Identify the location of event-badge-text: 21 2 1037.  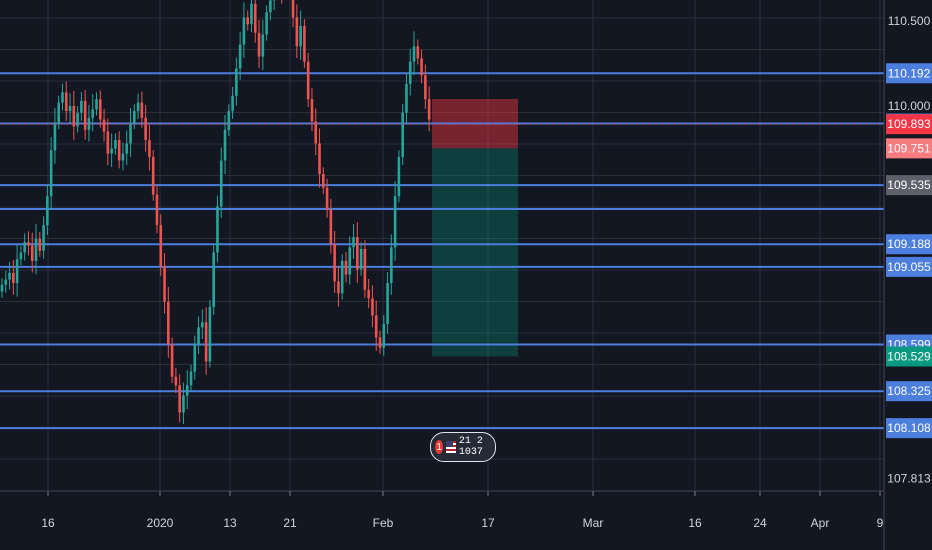
(470, 447).